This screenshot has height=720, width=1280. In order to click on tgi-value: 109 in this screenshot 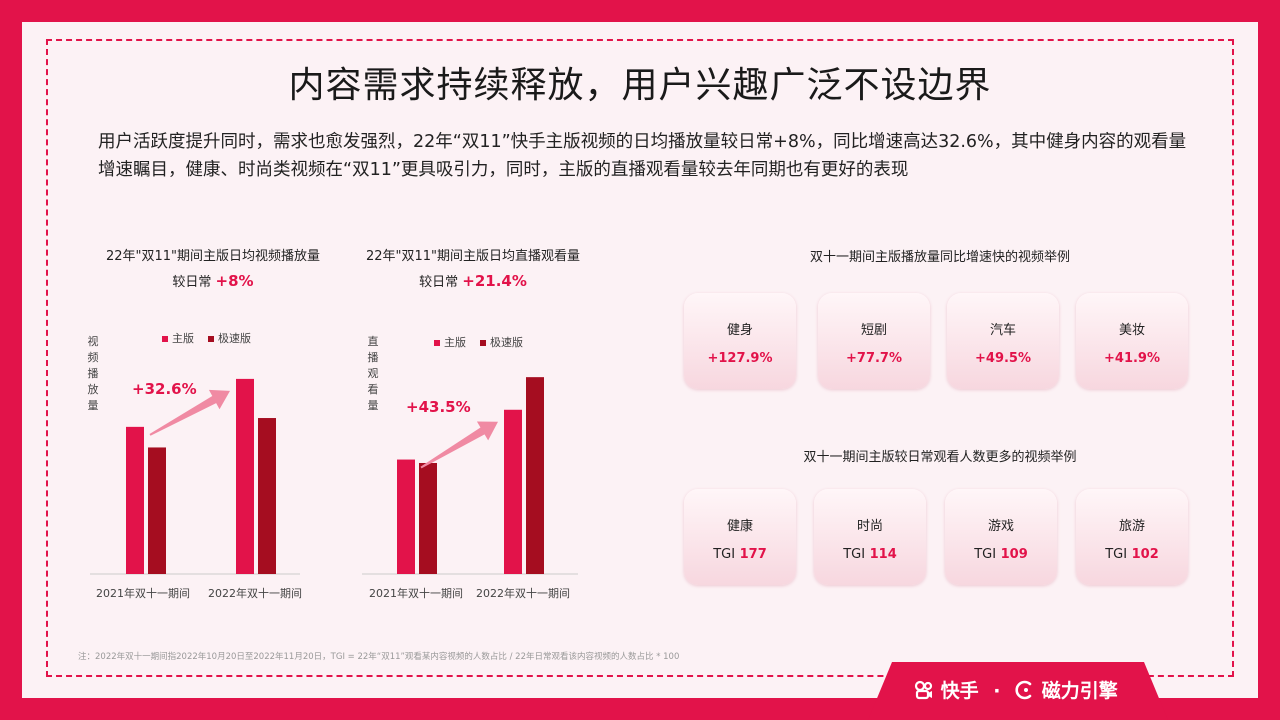, I will do `click(1014, 554)`.